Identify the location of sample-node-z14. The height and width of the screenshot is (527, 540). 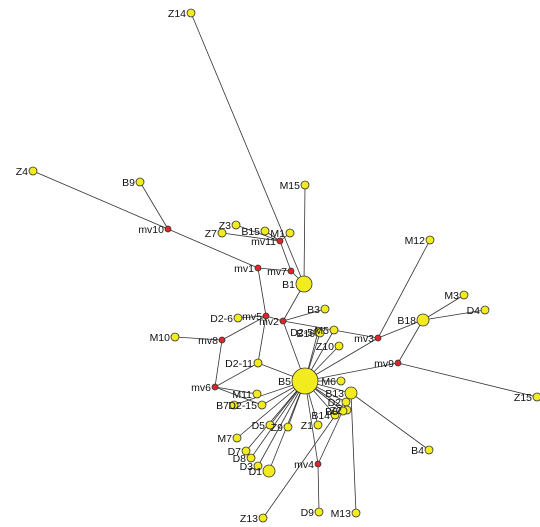
(191, 13).